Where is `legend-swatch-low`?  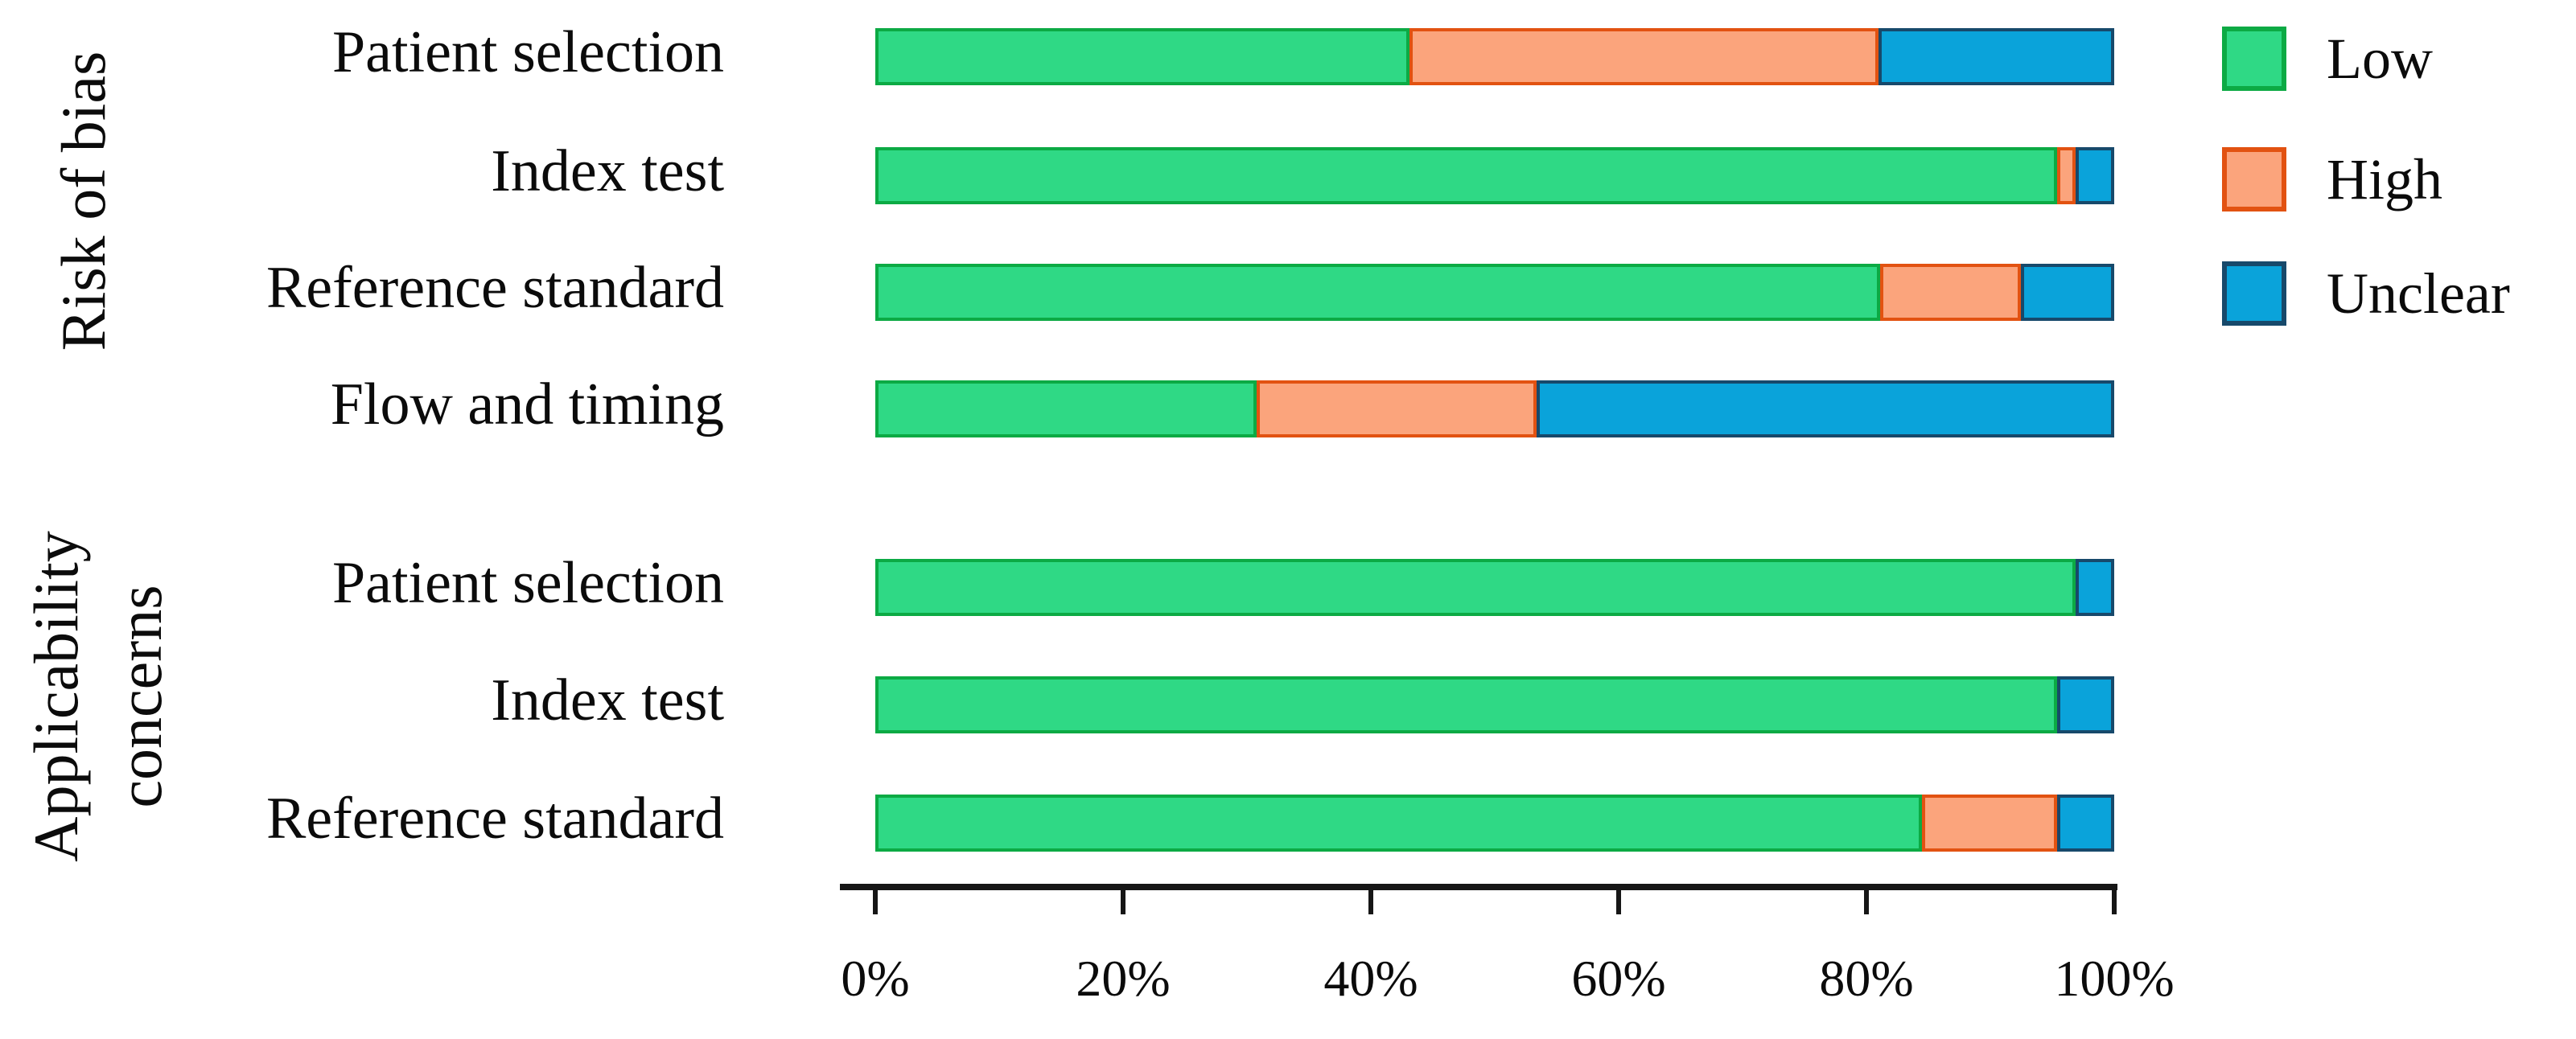
legend-swatch-low is located at coordinates (2254, 59).